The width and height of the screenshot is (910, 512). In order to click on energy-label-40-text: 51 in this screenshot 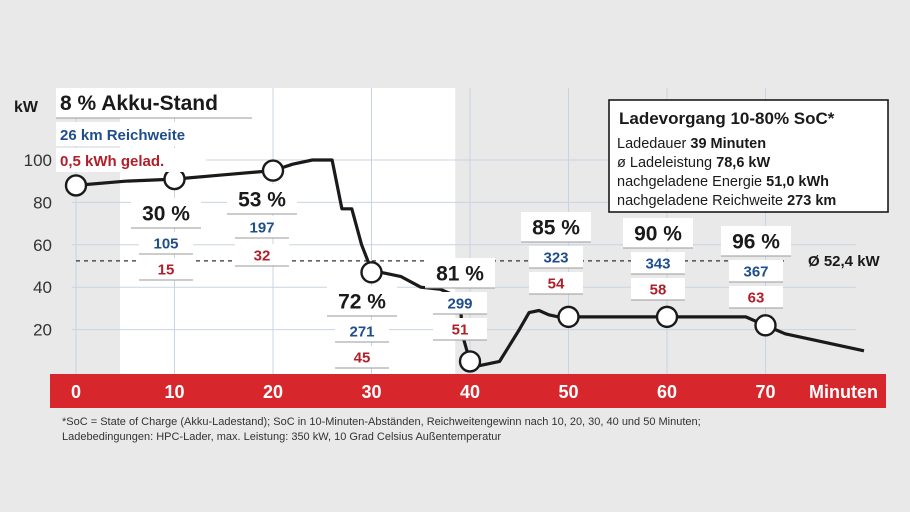, I will do `click(460, 329)`.